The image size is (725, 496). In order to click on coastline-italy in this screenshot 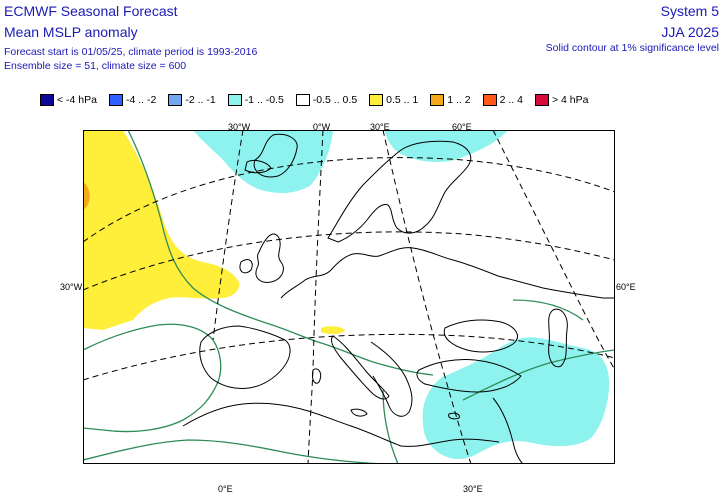, I will do `click(360, 367)`.